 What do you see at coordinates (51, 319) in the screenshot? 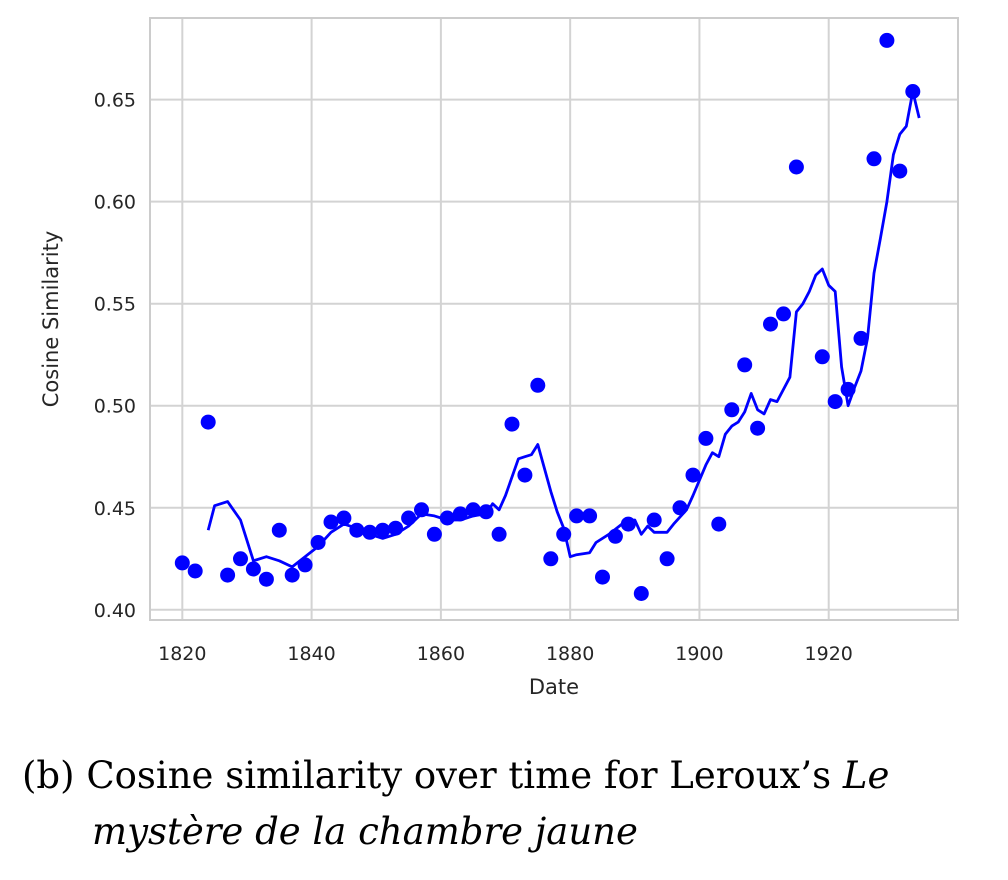
I see `y-axis-title: Cosine Similarity` at bounding box center [51, 319].